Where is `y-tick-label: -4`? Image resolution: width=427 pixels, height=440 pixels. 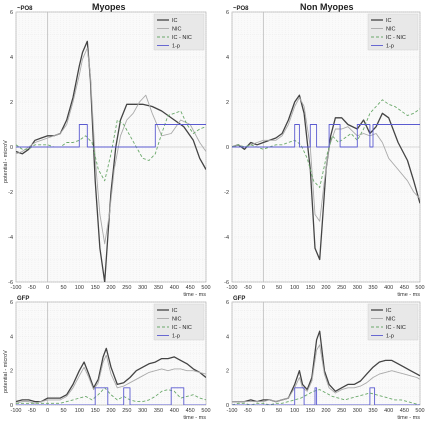 y-tick-label: -4 is located at coordinates (10, 238).